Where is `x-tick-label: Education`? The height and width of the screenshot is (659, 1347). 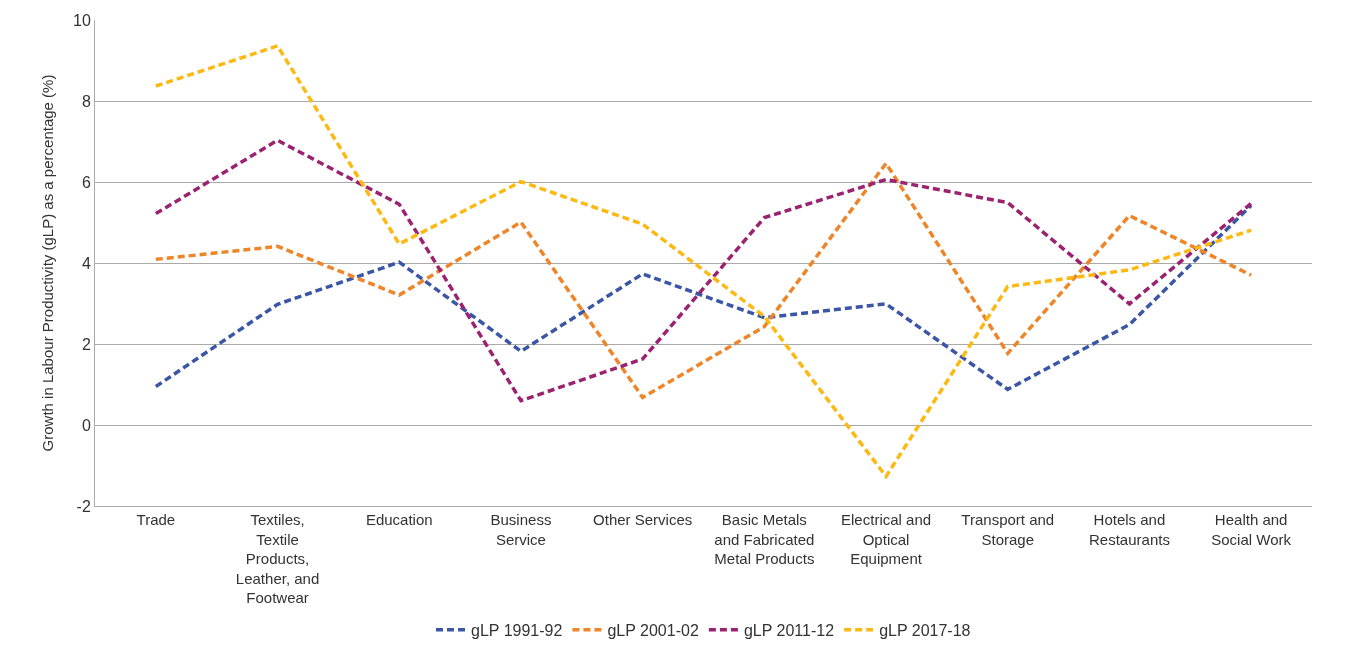 x-tick-label: Education is located at coordinates (399, 519).